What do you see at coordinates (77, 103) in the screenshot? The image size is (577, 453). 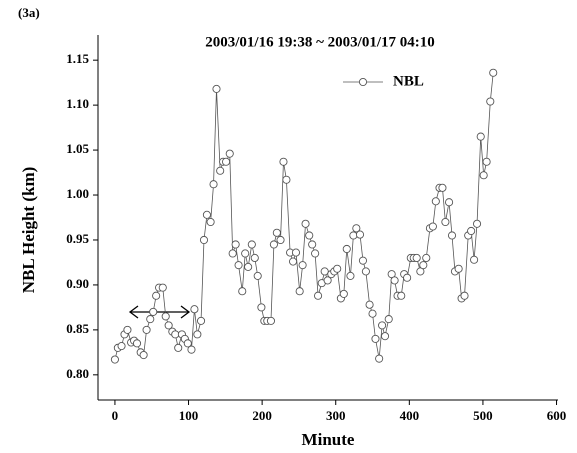 I see `y-tick-label: 1.10` at bounding box center [77, 103].